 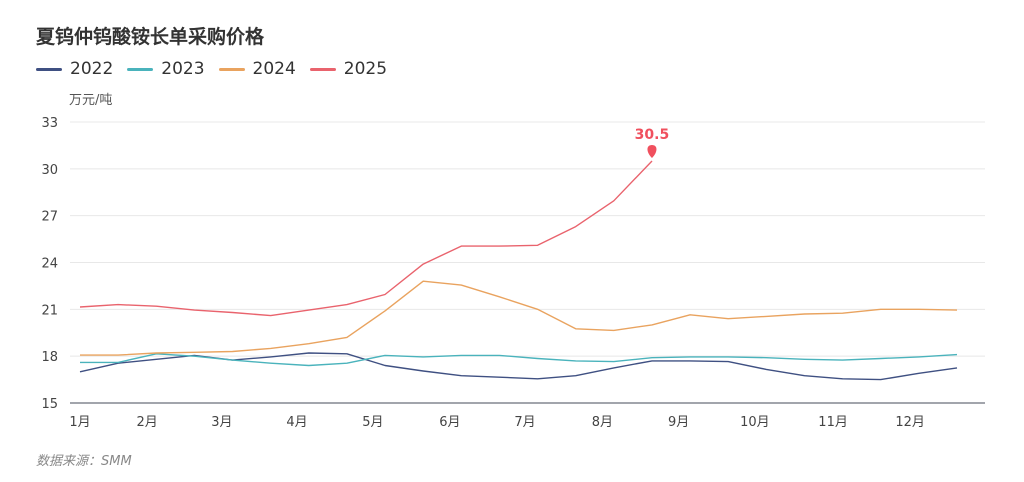 I want to click on legend-label: 2022, so click(x=92, y=69).